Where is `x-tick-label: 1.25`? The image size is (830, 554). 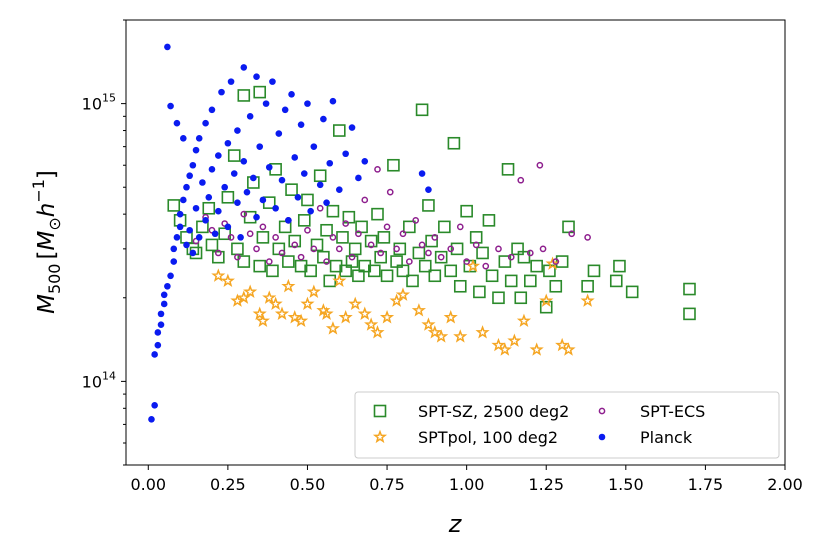 x-tick-label: 1.25 is located at coordinates (546, 484).